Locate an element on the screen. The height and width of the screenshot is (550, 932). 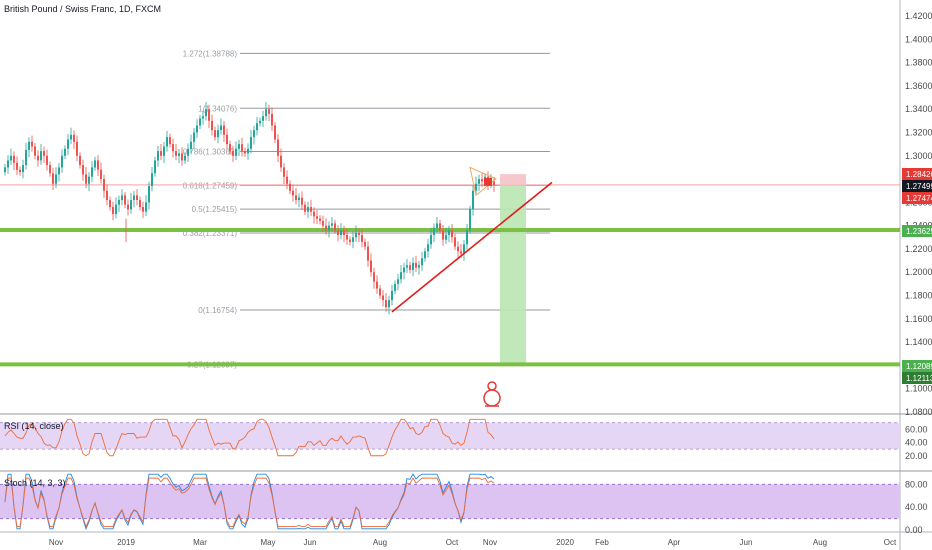
stoch-pane: 80.00 40.00 0.00 is located at coordinates (464, 504).